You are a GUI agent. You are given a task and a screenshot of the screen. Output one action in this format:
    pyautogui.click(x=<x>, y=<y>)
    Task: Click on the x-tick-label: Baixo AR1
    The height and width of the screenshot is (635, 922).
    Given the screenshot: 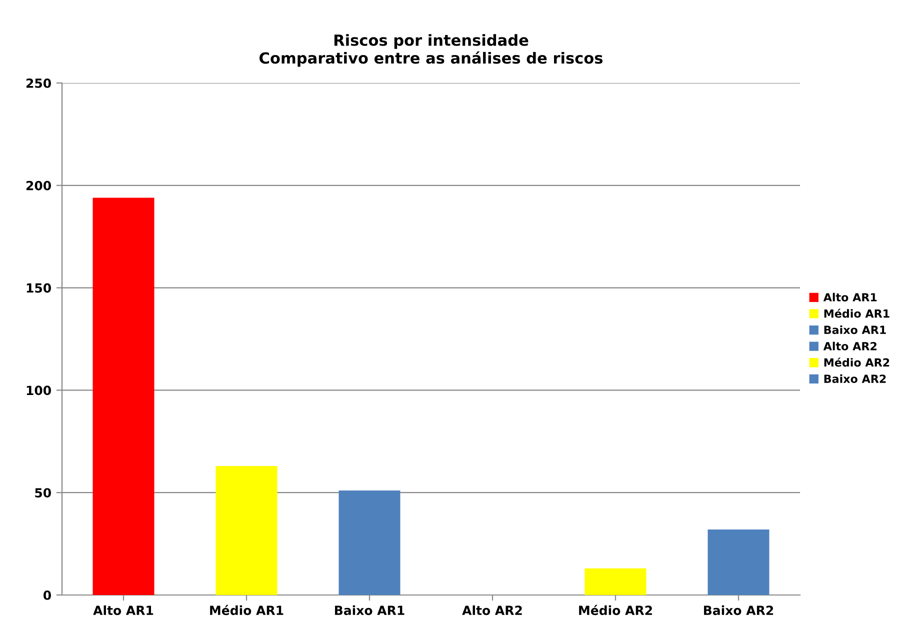 What is the action you would take?
    pyautogui.click(x=369, y=610)
    